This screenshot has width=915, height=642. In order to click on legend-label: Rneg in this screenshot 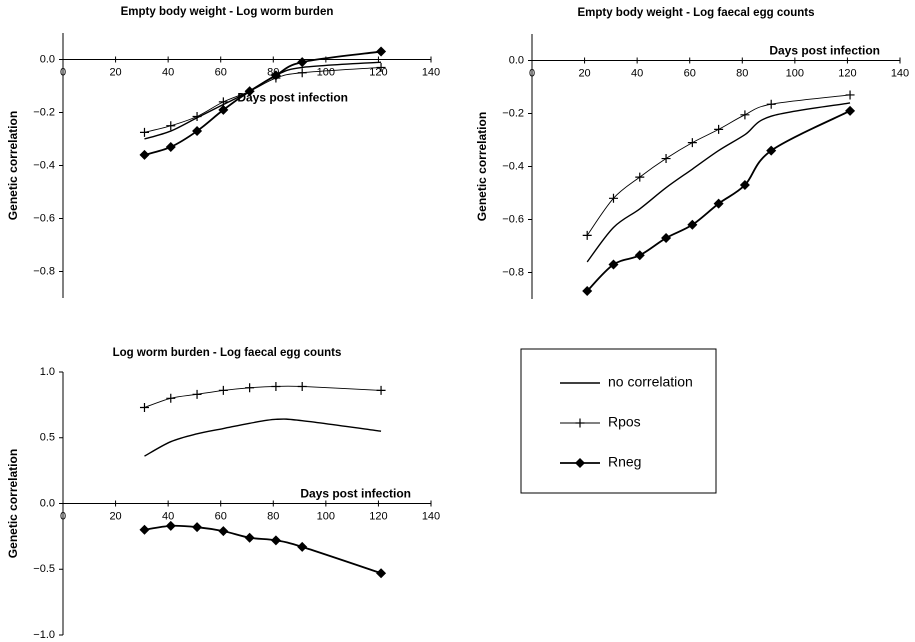, I will do `click(624, 462)`.